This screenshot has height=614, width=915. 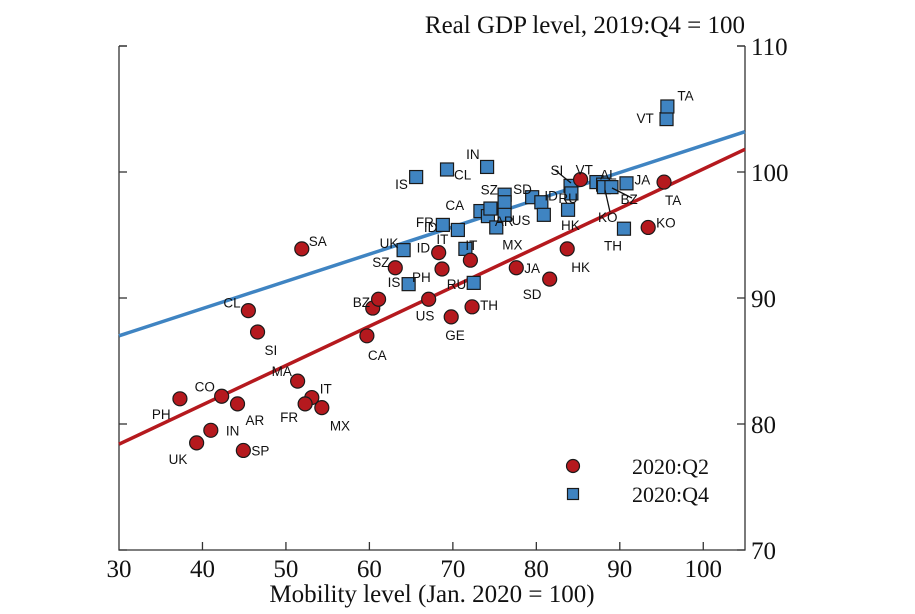 I want to click on point-q2-hk, so click(x=567, y=249).